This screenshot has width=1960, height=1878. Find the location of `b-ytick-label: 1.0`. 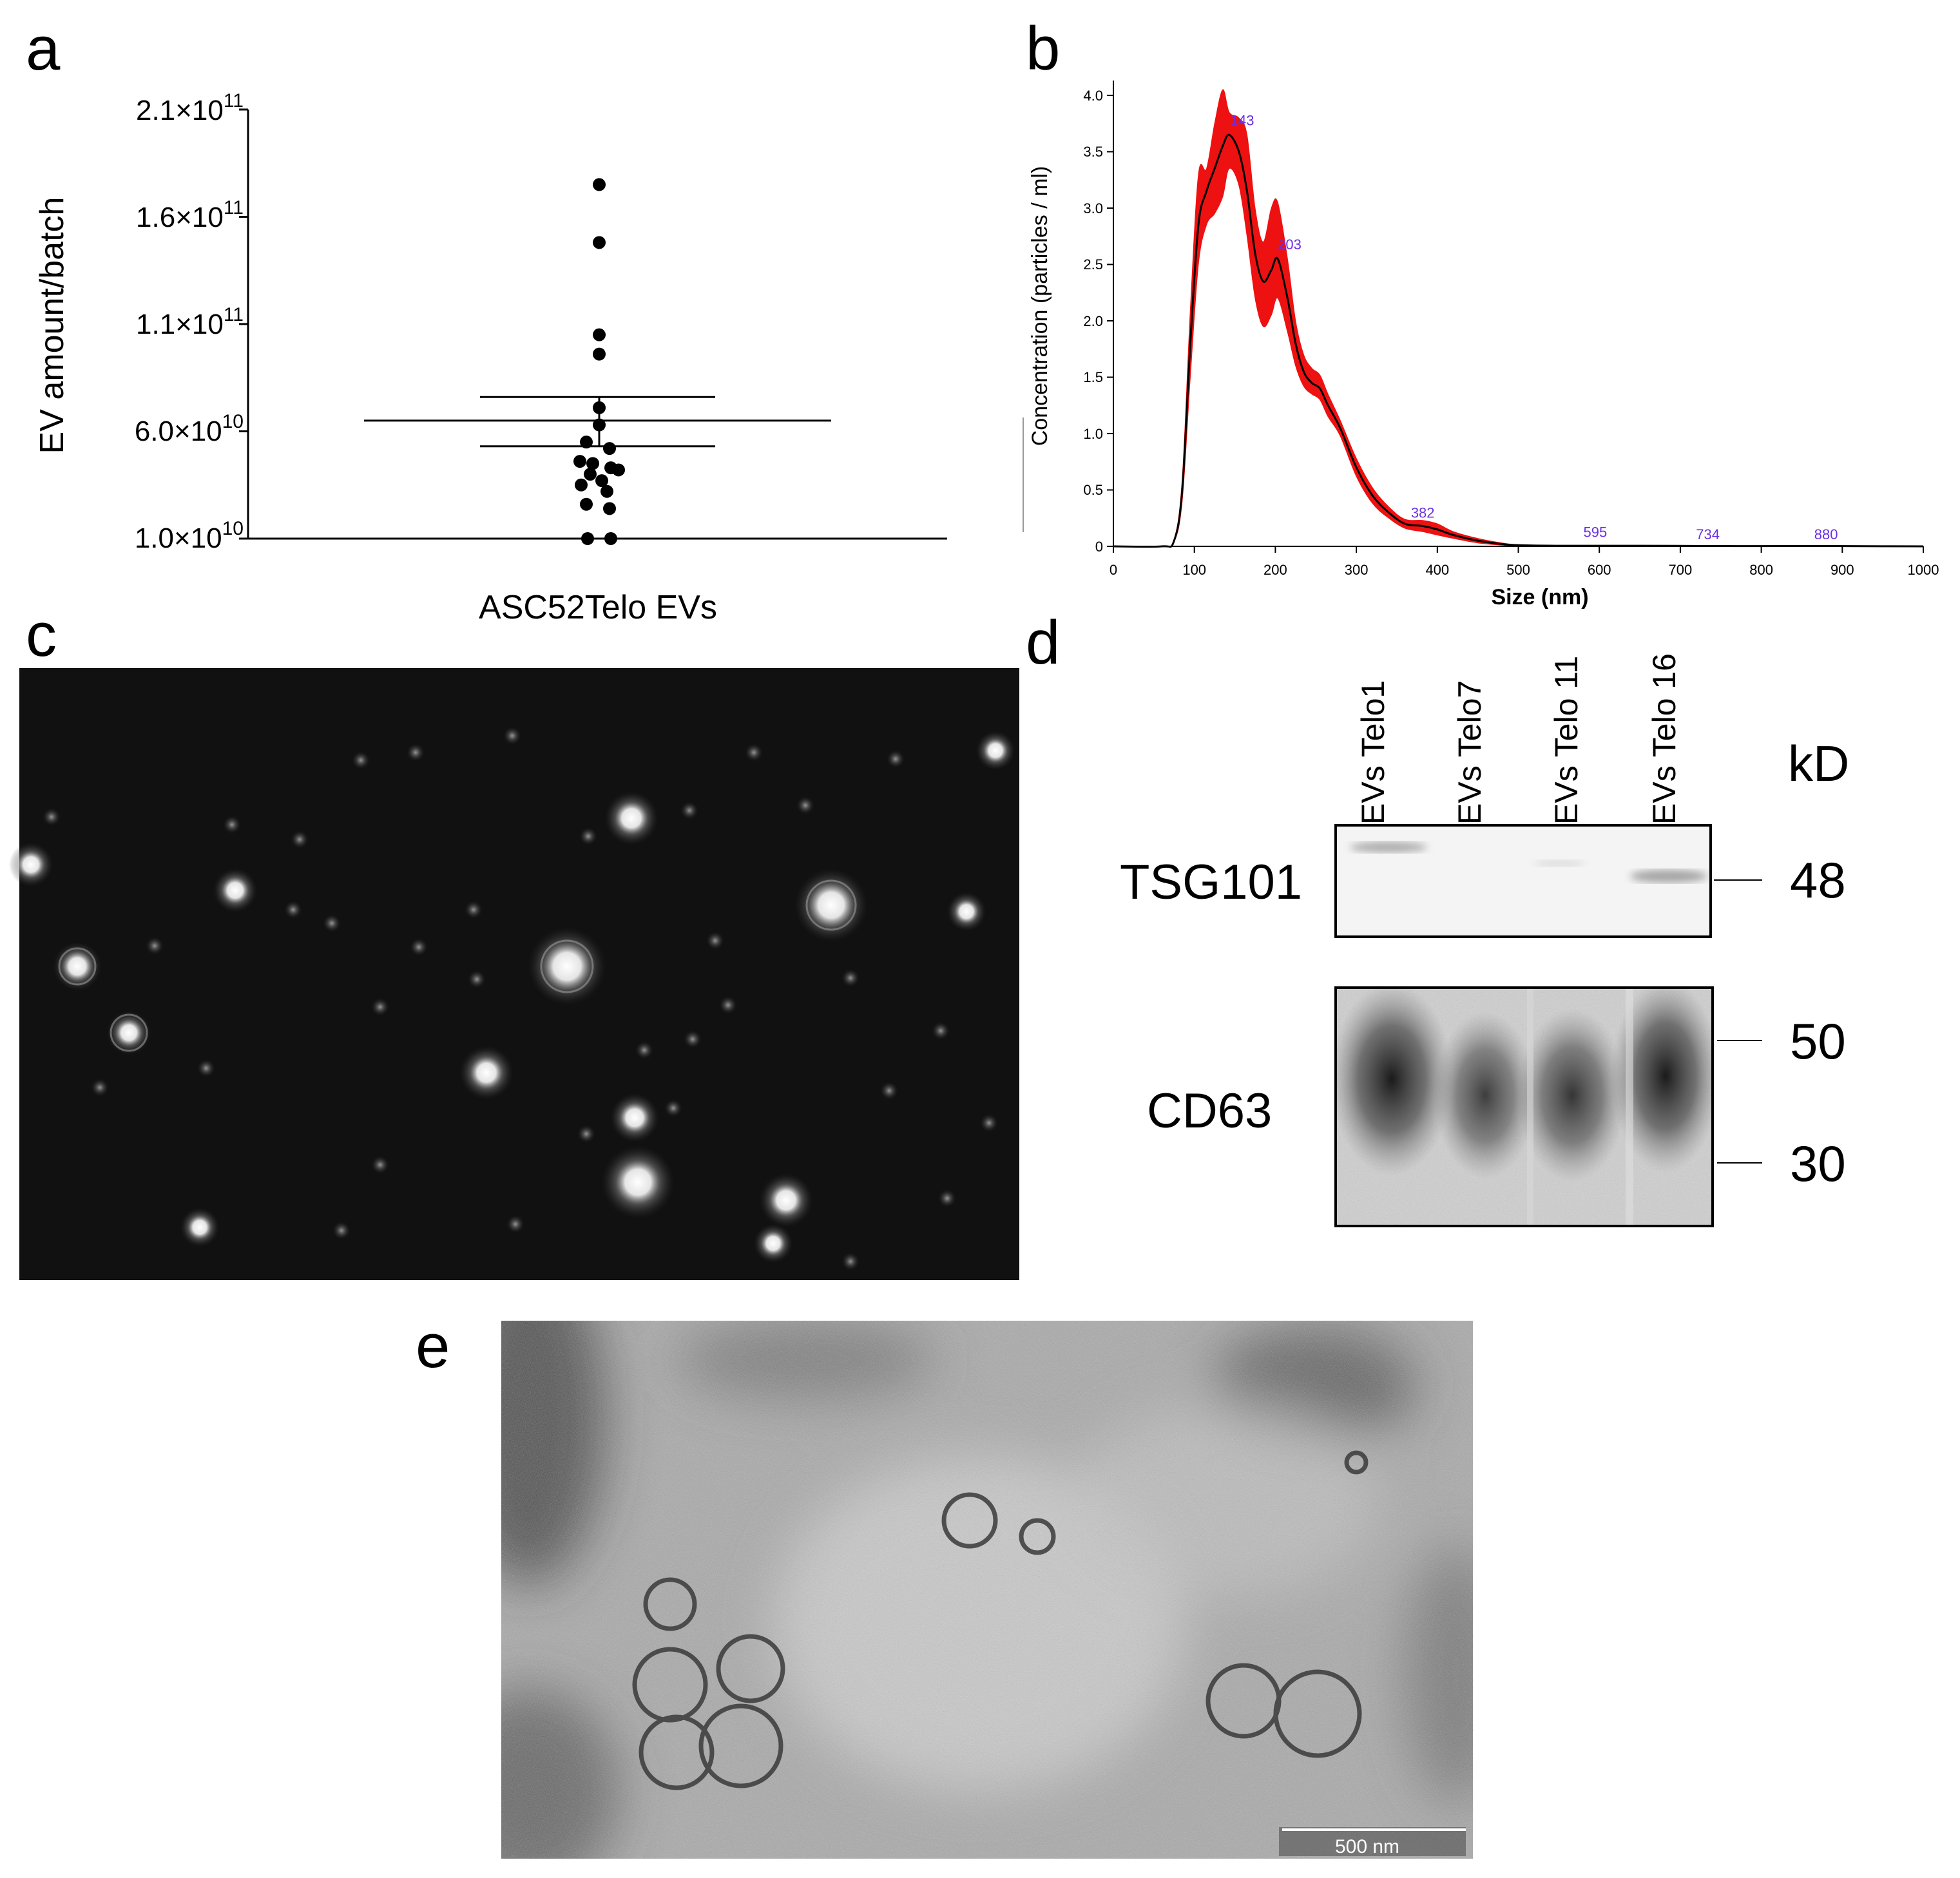

b-ytick-label: 1.0 is located at coordinates (1093, 434).